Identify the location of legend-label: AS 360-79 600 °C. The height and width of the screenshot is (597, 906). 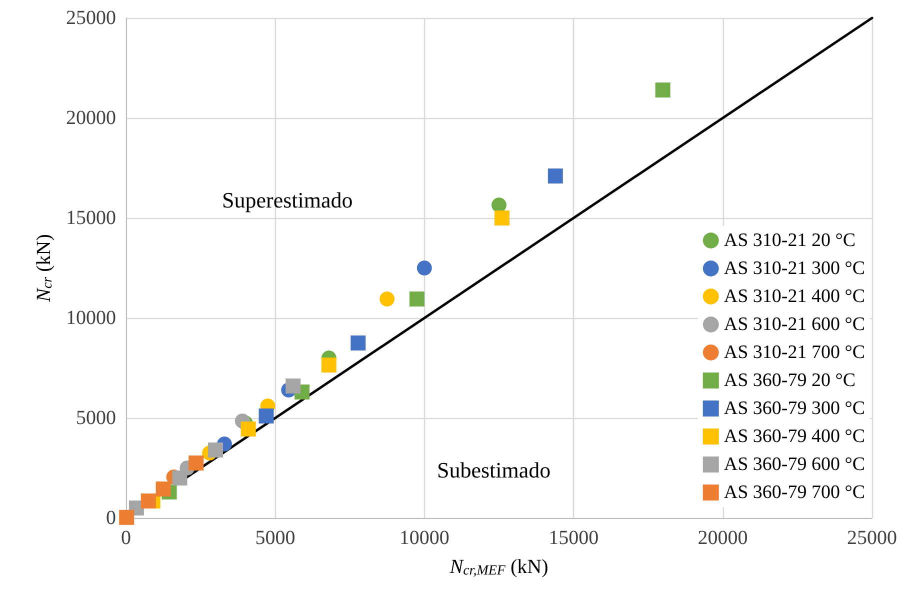
(795, 464).